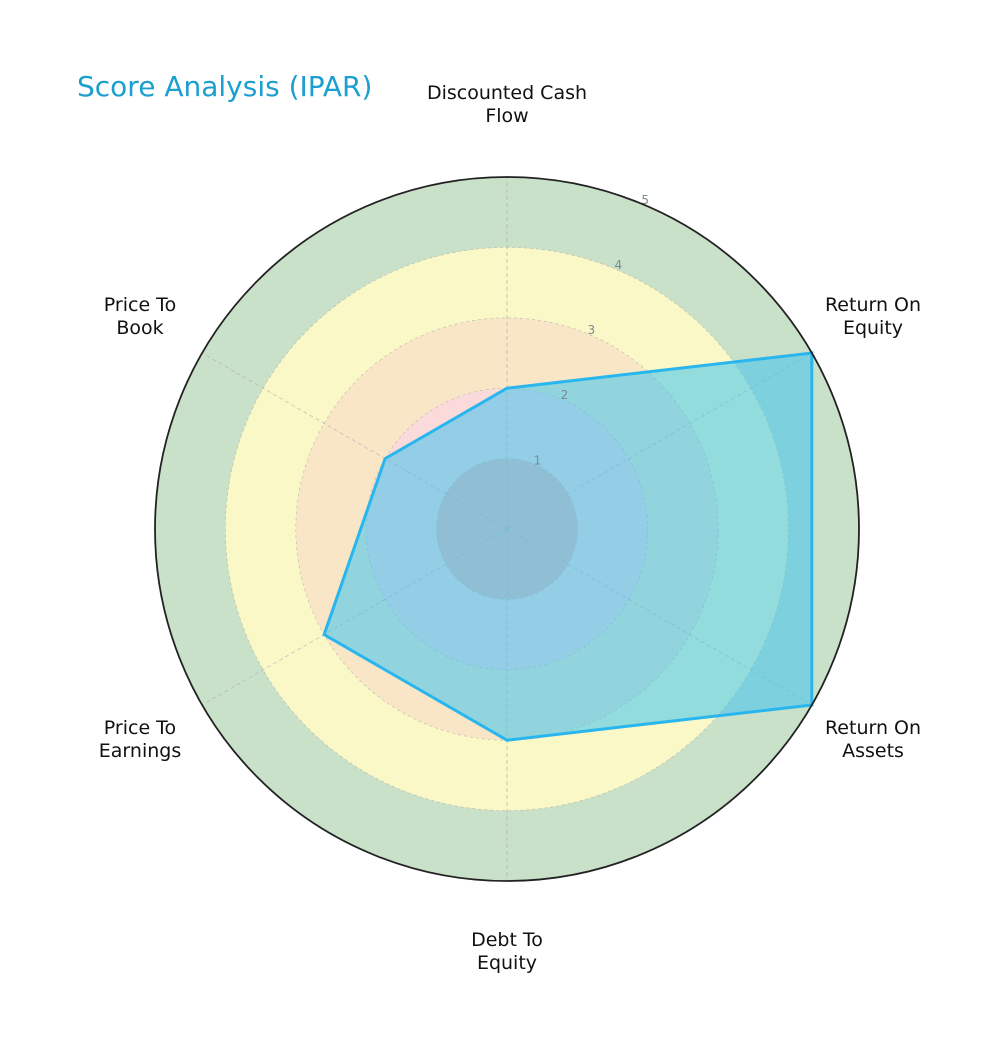 The image size is (1000, 1049). Describe the element at coordinates (873, 739) in the screenshot. I see `axis-label-return-on-assets: Return On Assets` at that location.